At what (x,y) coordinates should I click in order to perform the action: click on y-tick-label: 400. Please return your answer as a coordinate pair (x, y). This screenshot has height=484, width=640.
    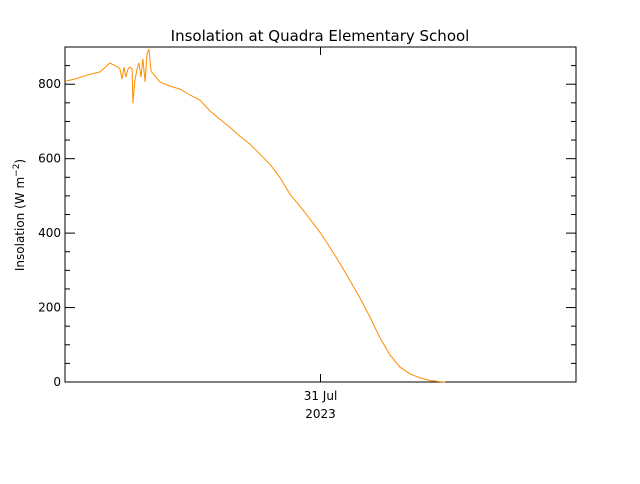
    Looking at the image, I should click on (49, 233).